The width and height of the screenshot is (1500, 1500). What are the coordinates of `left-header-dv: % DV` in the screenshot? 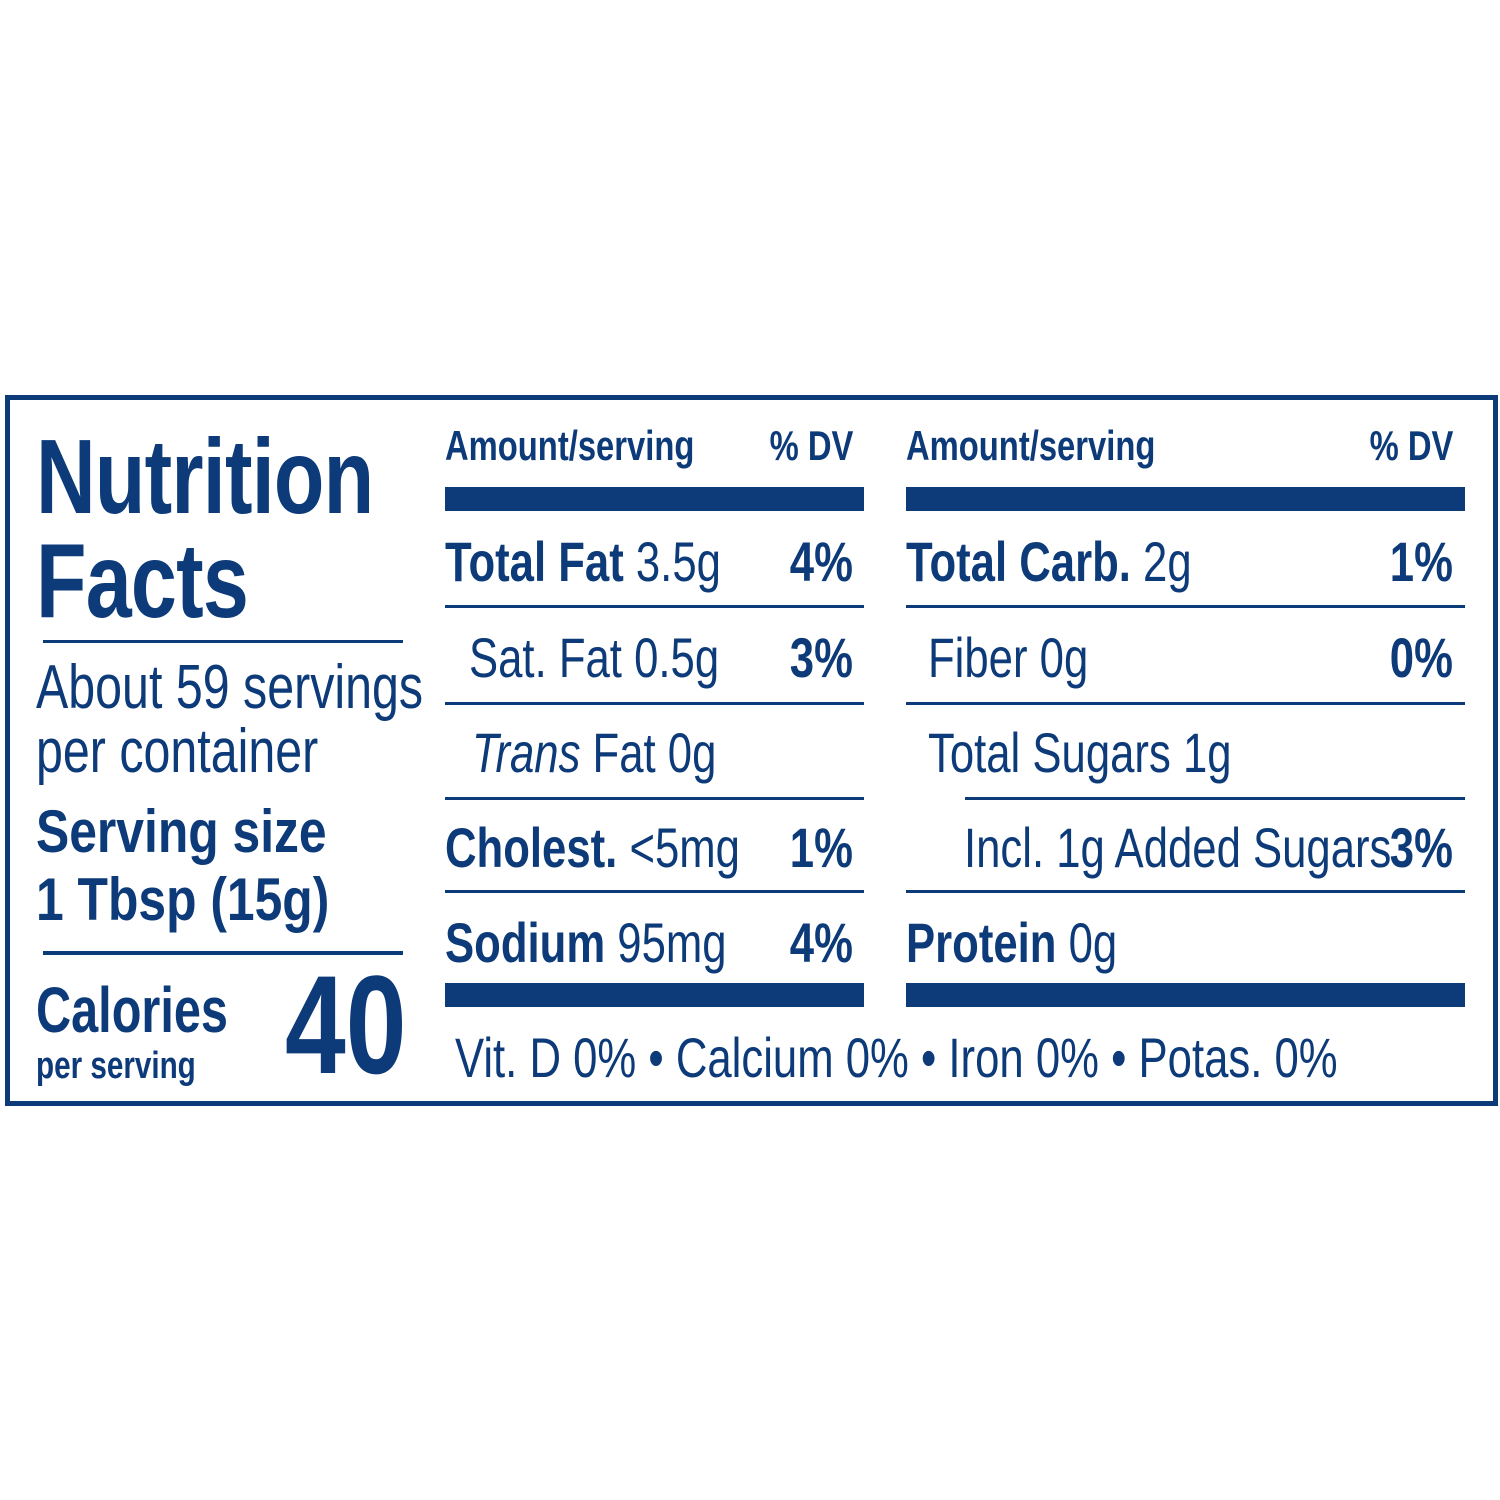 It's located at (811, 445).